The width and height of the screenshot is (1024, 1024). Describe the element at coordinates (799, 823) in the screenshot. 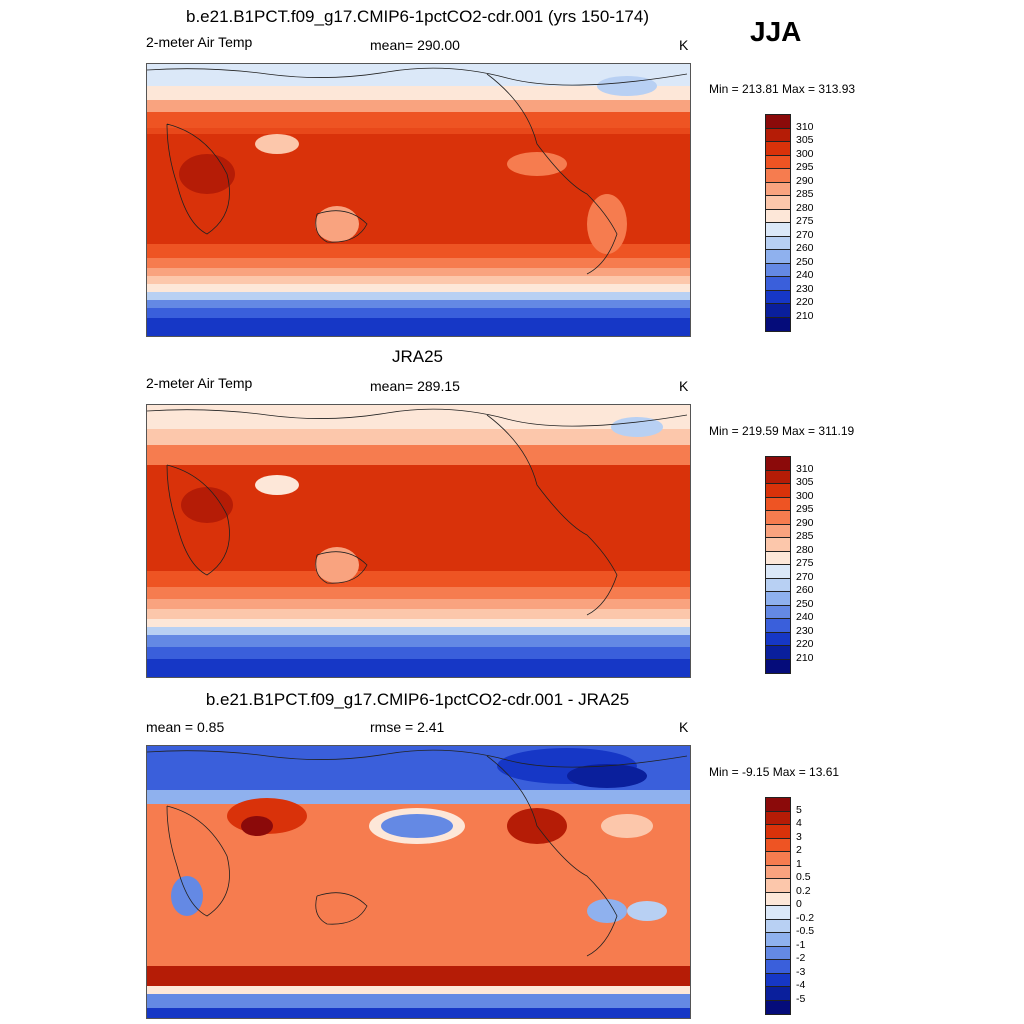

I see `colorbar-tick-label: 4` at that location.